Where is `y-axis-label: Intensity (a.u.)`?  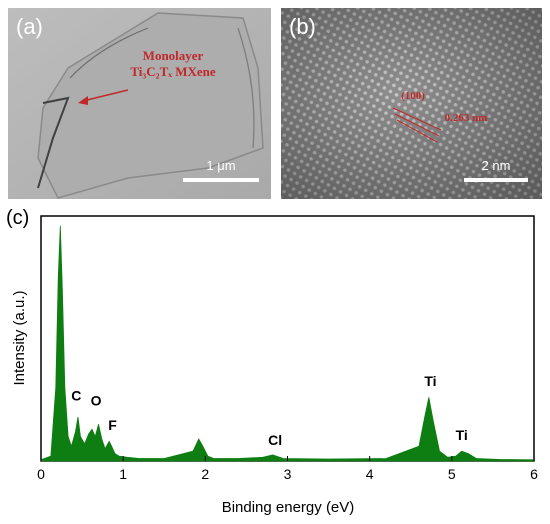 y-axis-label: Intensity (a.u.) is located at coordinates (19, 337).